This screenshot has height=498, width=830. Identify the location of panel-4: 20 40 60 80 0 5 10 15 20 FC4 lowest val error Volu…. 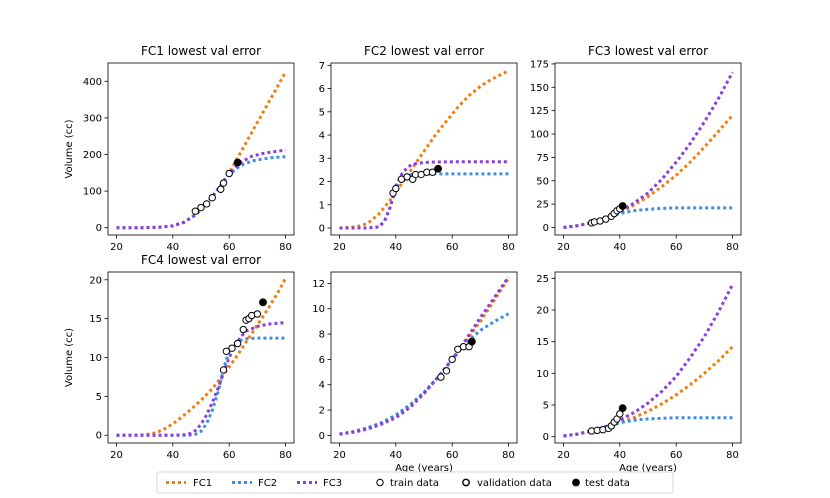
(179, 357).